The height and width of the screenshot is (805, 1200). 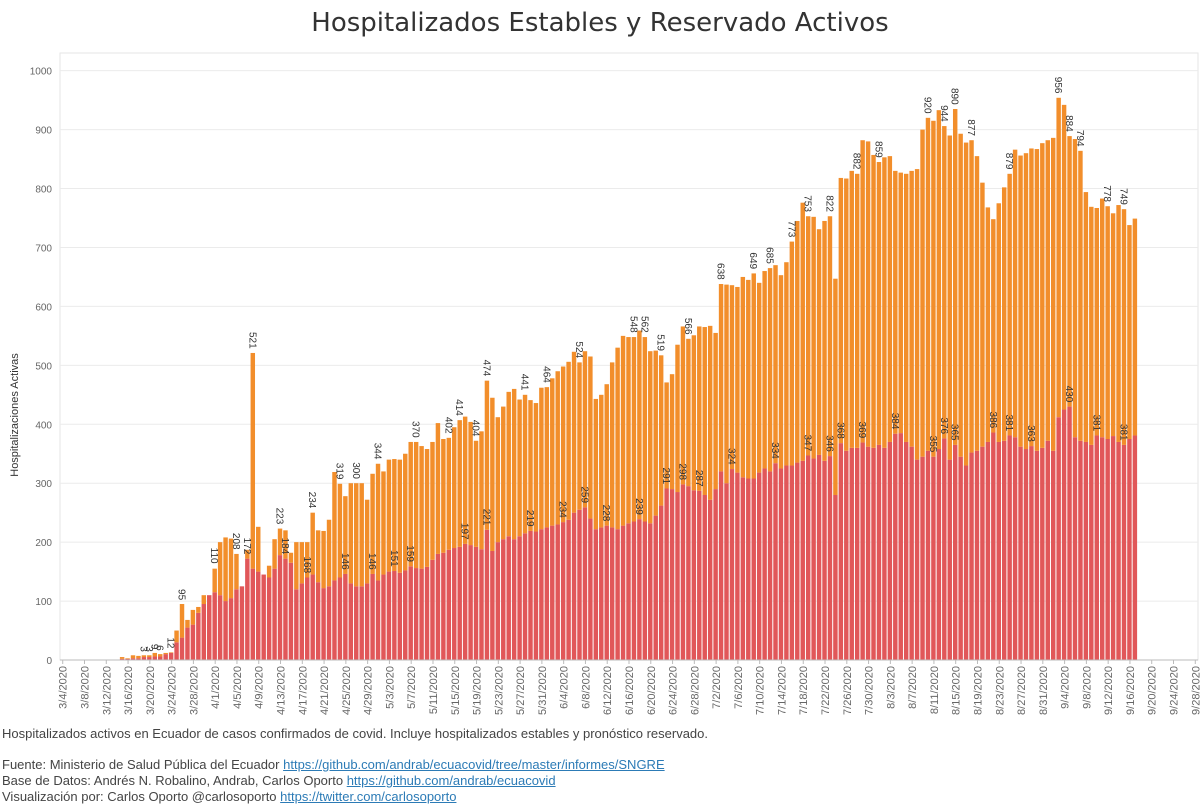 What do you see at coordinates (368, 796) in the screenshot?
I see `visualization-link: https://twitter.com/carlosoporto` at bounding box center [368, 796].